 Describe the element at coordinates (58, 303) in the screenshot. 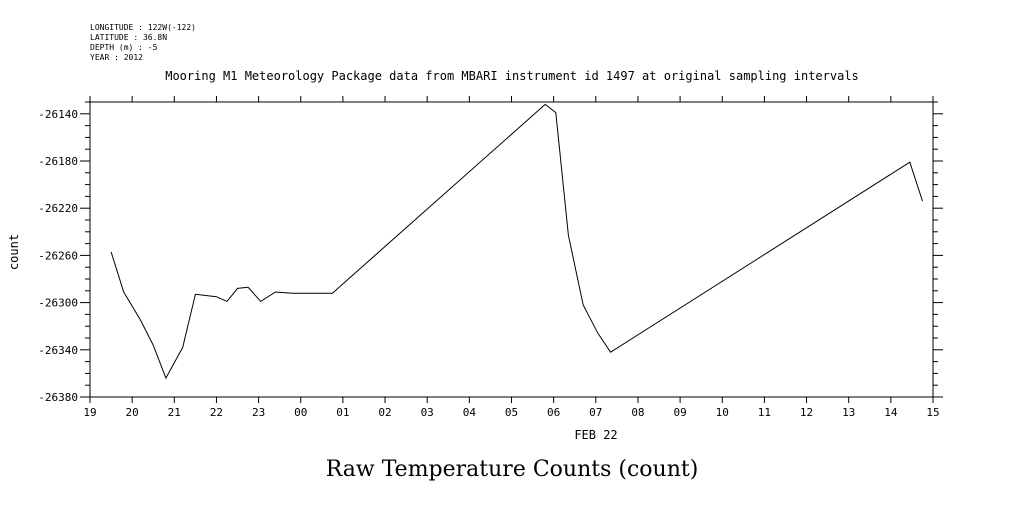

I see `y-tick-label: -26300` at that location.